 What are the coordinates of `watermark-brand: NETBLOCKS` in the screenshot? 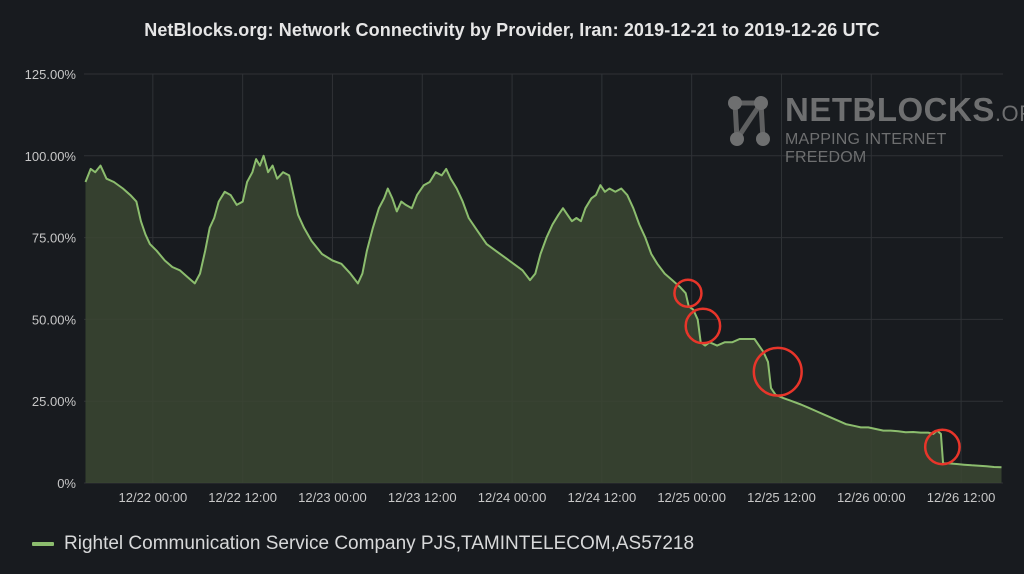 It's located at (890, 109).